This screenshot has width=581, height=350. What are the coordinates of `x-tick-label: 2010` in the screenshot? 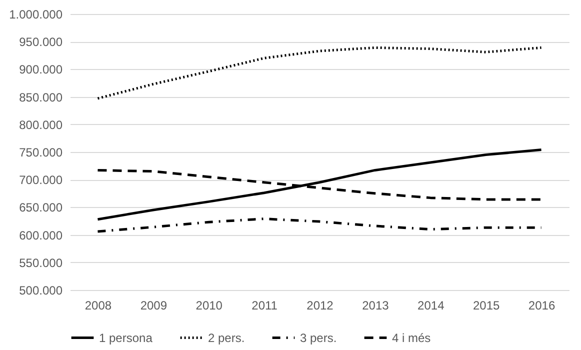 It's located at (209, 305).